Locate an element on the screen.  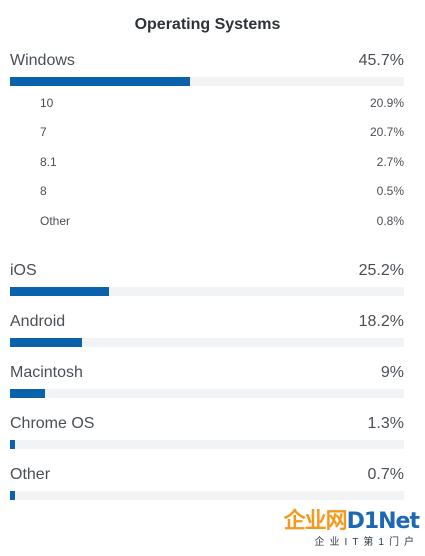
watermark-brand-en: D1Net is located at coordinates (383, 521).